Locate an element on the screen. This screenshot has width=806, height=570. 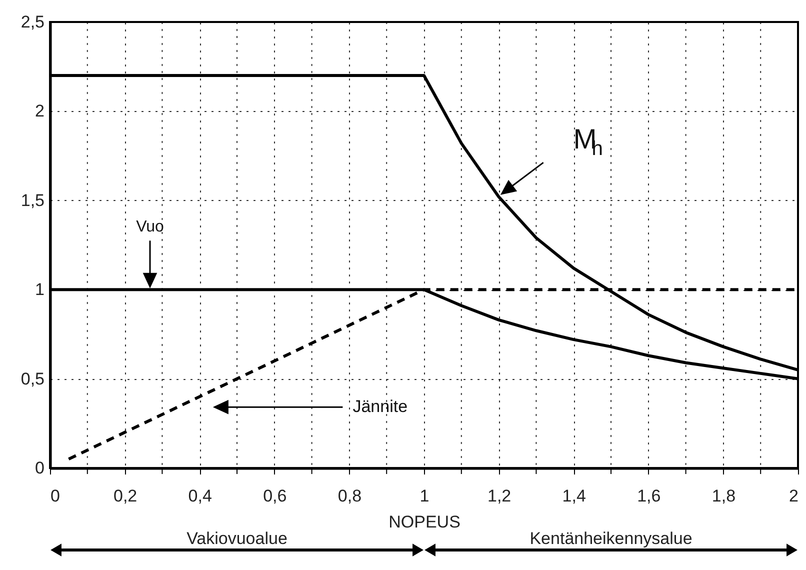
x-tick-label: 0,6 is located at coordinates (275, 496).